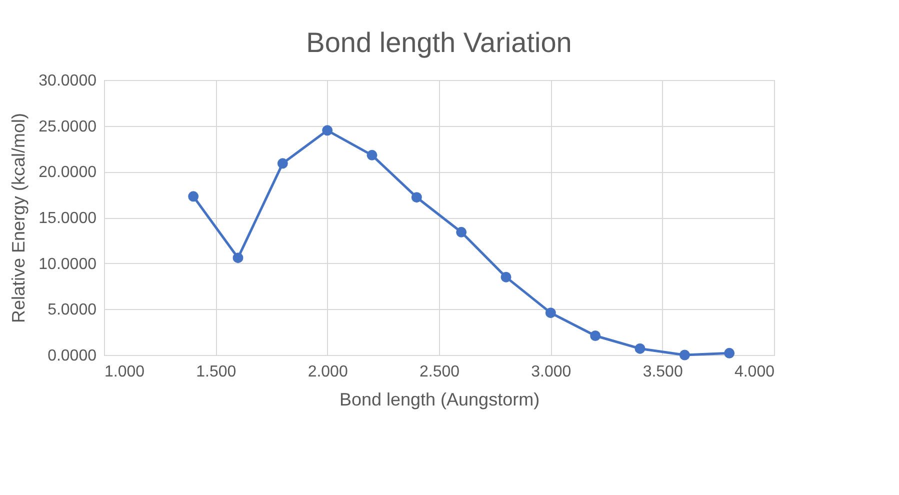 This screenshot has width=899, height=495. I want to click on y-tick-label: 30.0000, so click(67, 81).